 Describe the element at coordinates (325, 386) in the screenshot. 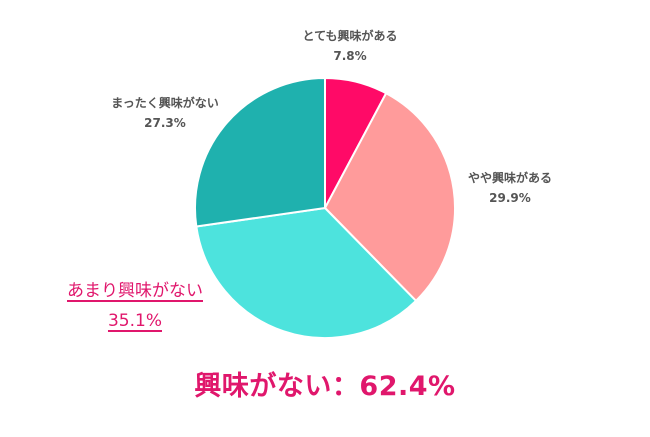

I see `summary-annotation: 興味がない：62.4%` at that location.